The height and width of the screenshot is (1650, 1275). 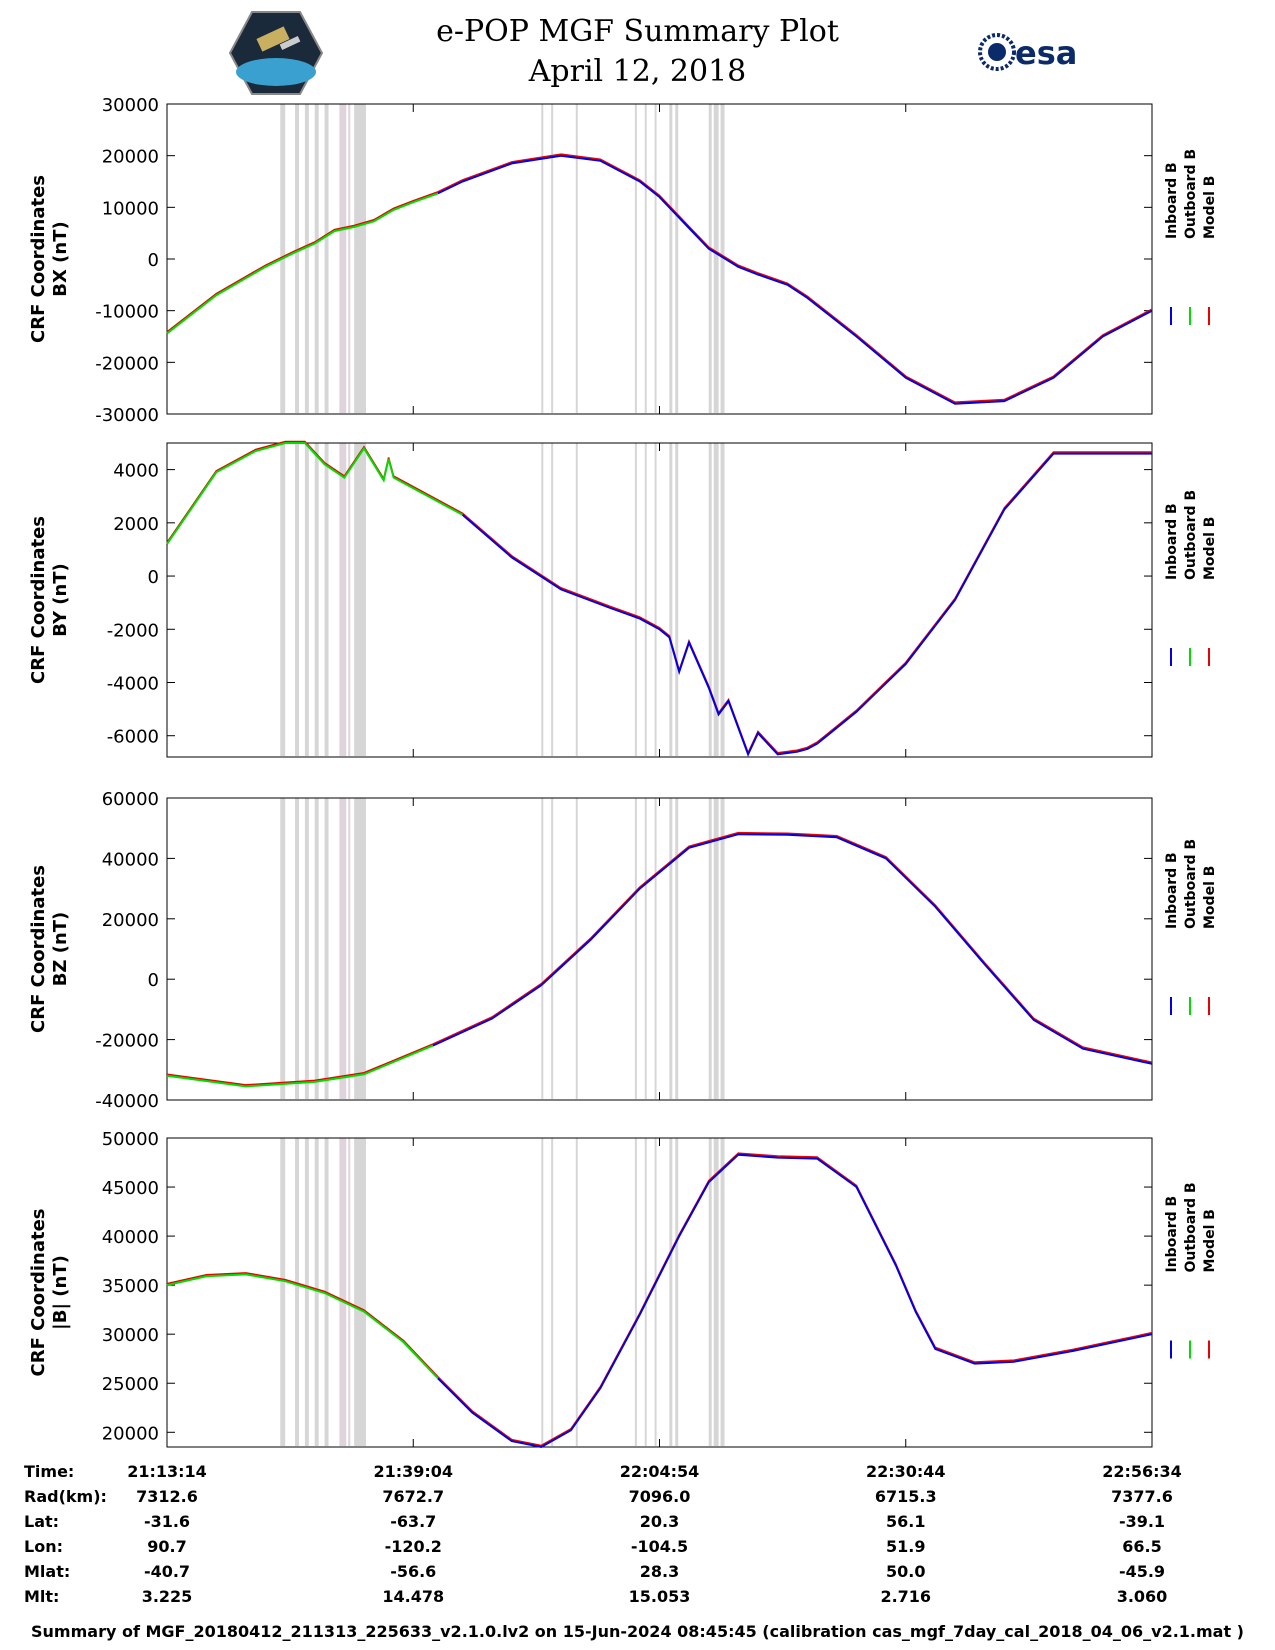 I want to click on y-tick-label: 45000, so click(x=130, y=1188).